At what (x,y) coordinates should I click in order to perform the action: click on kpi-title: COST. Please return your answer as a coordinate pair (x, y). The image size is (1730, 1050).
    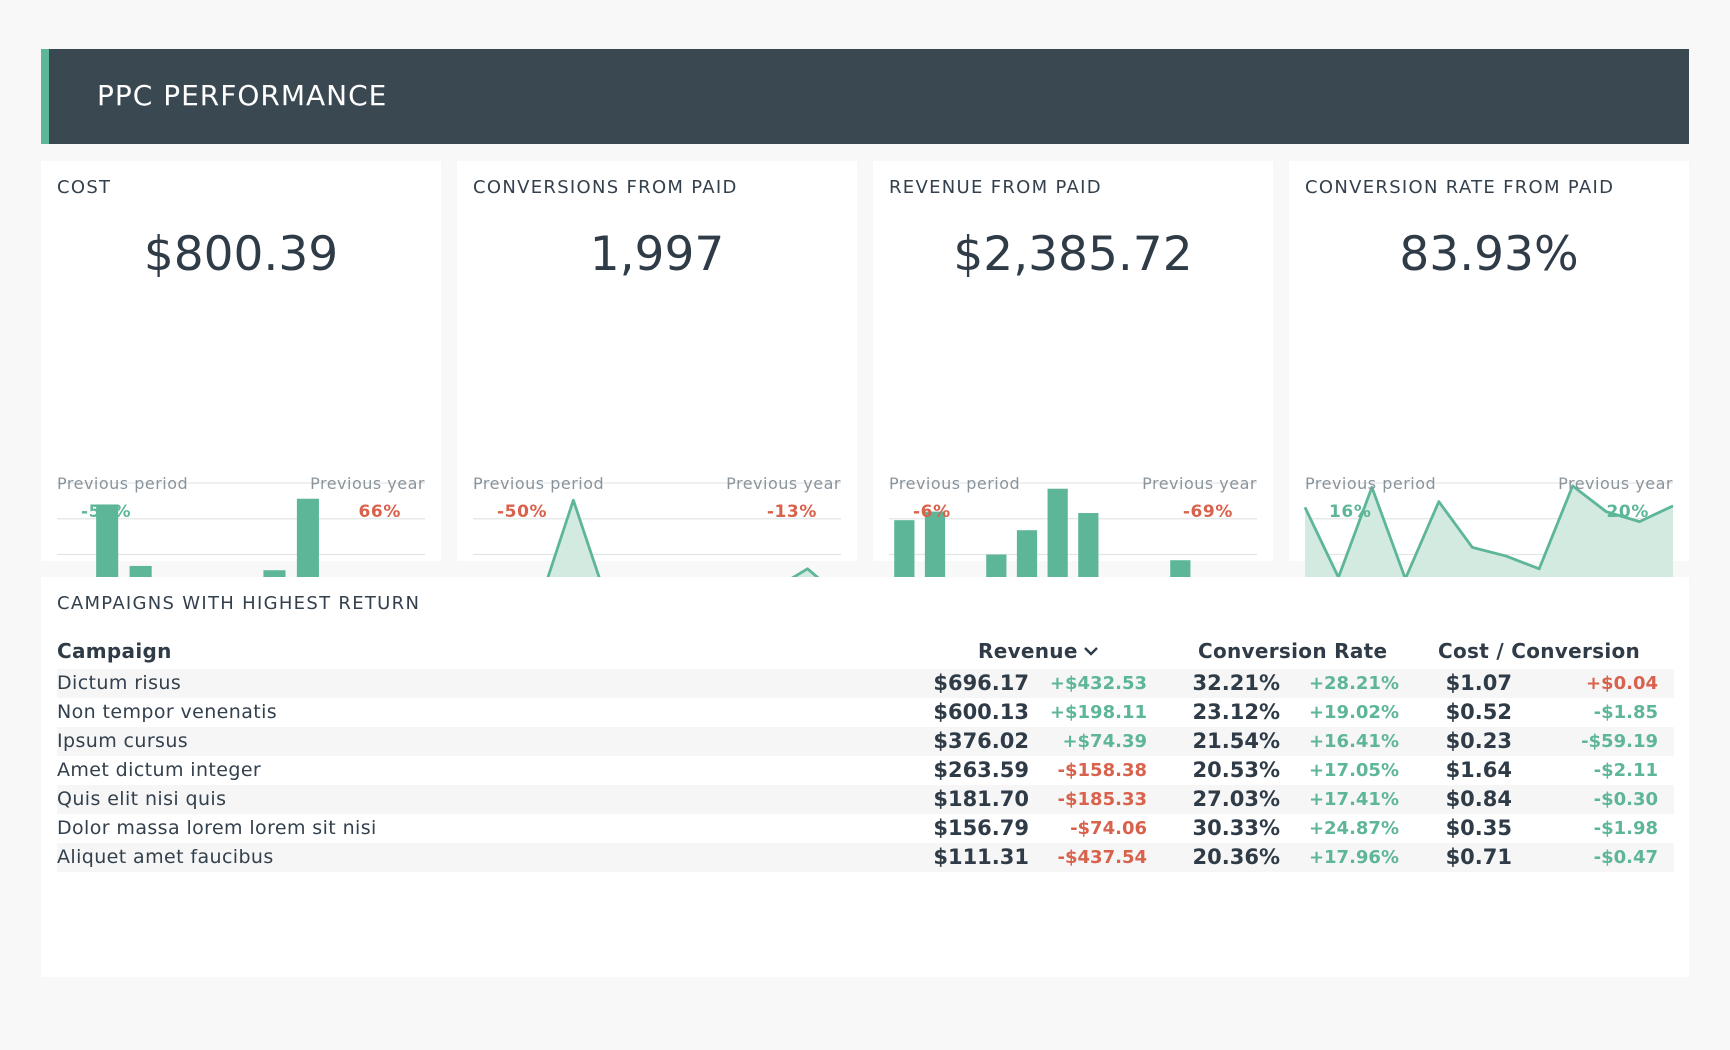
    Looking at the image, I should click on (84, 187).